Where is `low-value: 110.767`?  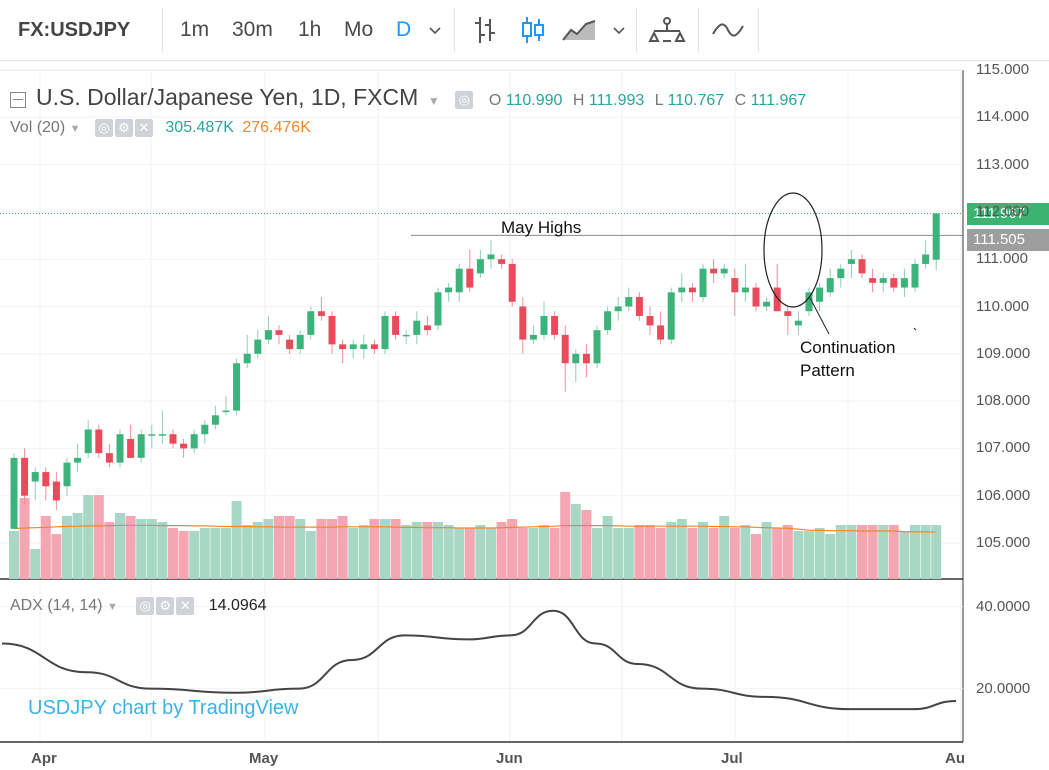
low-value: 110.767 is located at coordinates (696, 100).